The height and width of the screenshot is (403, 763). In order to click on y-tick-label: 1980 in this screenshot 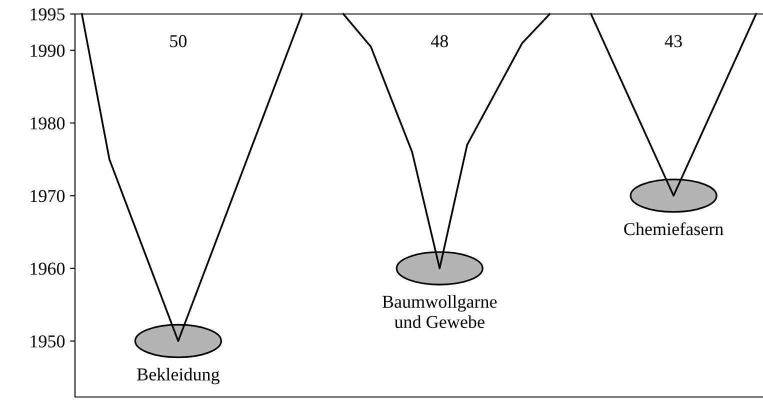, I will do `click(47, 123)`.